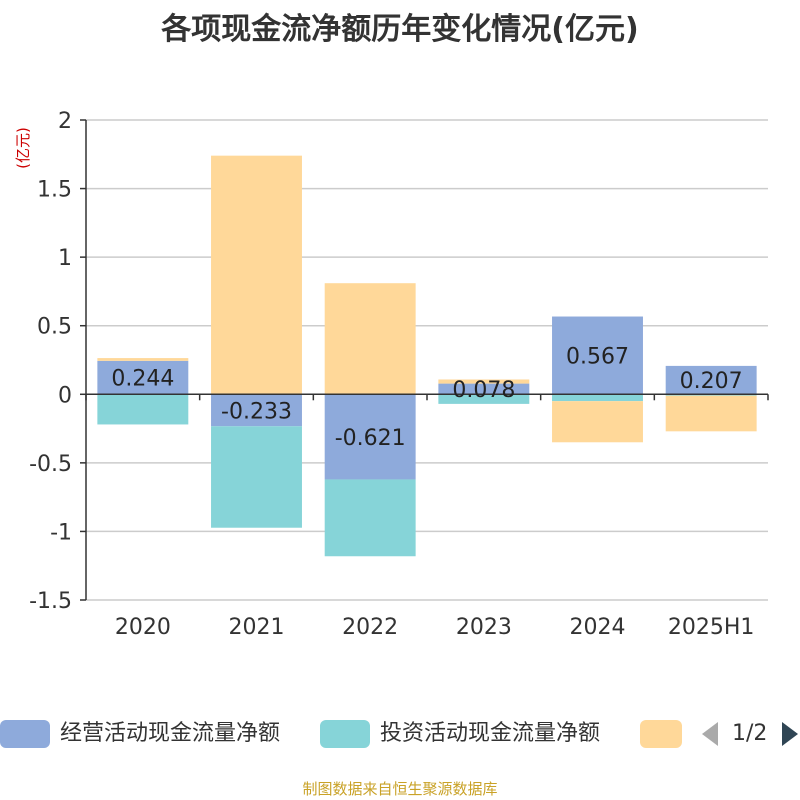 The width and height of the screenshot is (800, 800). What do you see at coordinates (65, 258) in the screenshot?
I see `y-tick-label: 1` at bounding box center [65, 258].